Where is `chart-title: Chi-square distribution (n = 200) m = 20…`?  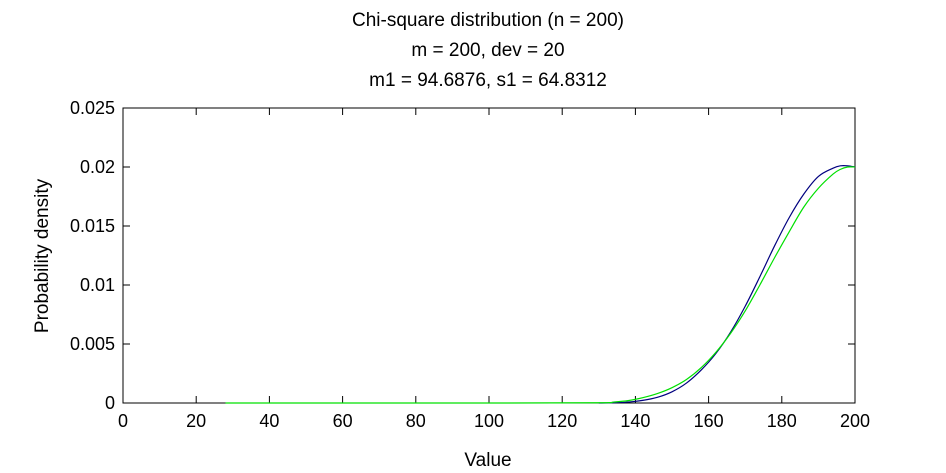 chart-title: Chi-square distribution (n = 200) m = 20… is located at coordinates (488, 50).